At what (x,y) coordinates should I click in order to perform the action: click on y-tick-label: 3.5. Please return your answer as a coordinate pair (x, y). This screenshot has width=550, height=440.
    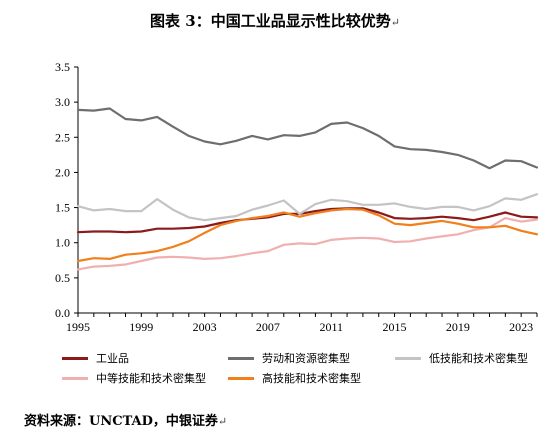
    Looking at the image, I should click on (62, 67).